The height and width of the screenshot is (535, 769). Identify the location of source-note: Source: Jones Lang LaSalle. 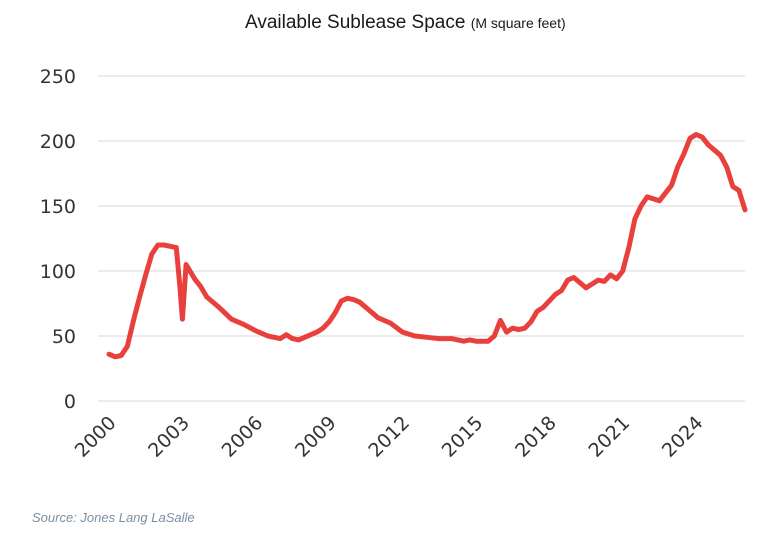
(113, 517).